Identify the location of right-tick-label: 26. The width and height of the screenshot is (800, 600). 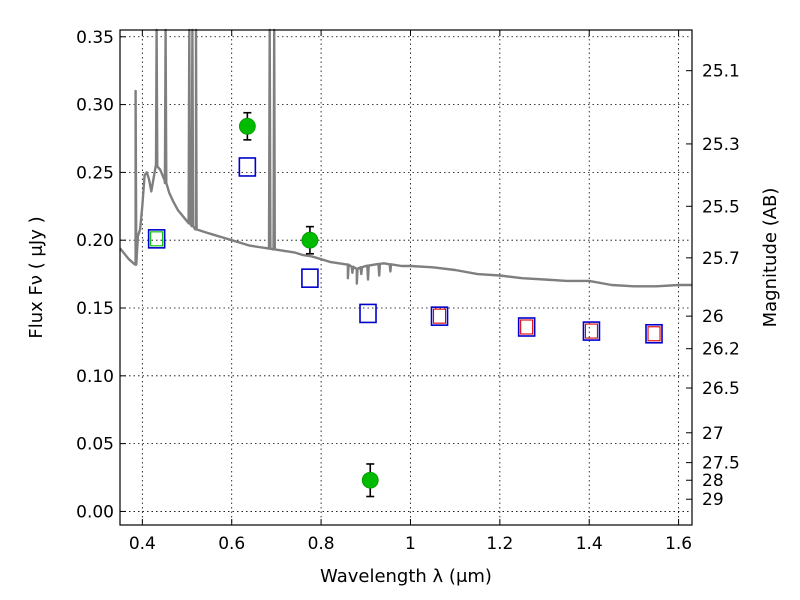
(713, 317).